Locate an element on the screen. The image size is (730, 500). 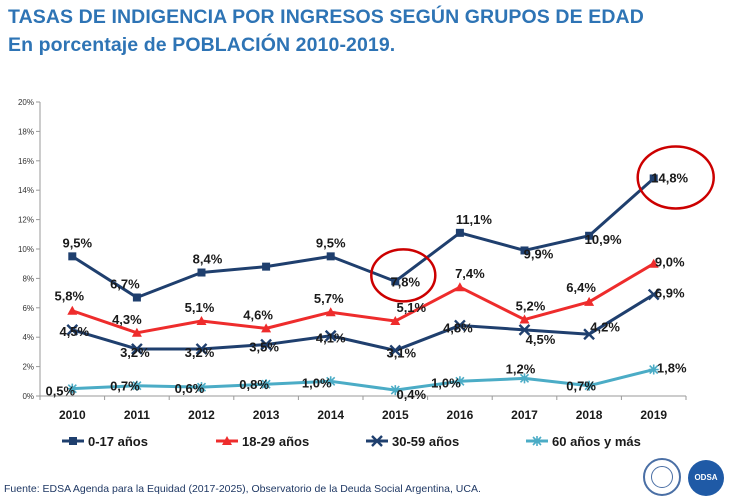
data-label: 0,4% is located at coordinates (411, 394).